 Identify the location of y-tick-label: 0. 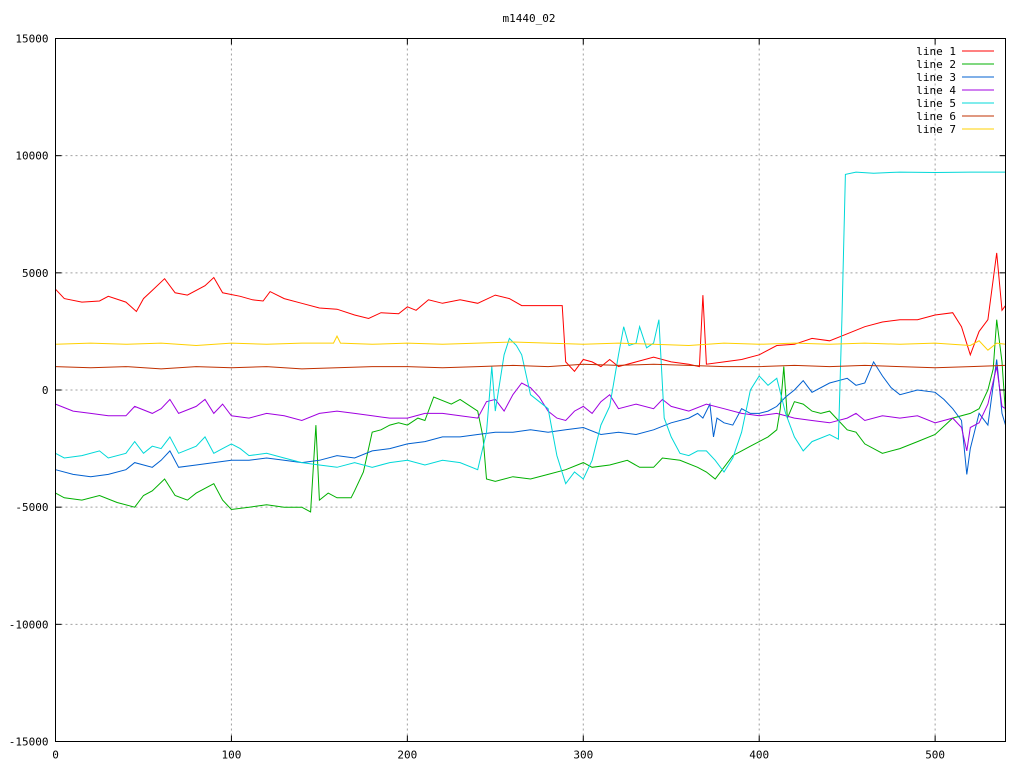
(45, 390).